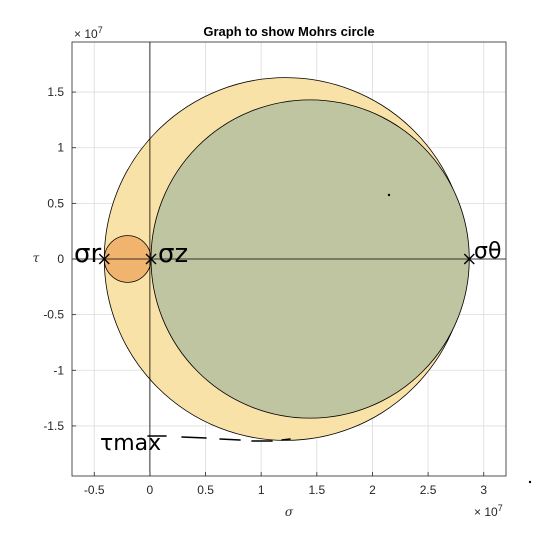  What do you see at coordinates (173, 254) in the screenshot?
I see `point-label-sigma-z: σz` at bounding box center [173, 254].